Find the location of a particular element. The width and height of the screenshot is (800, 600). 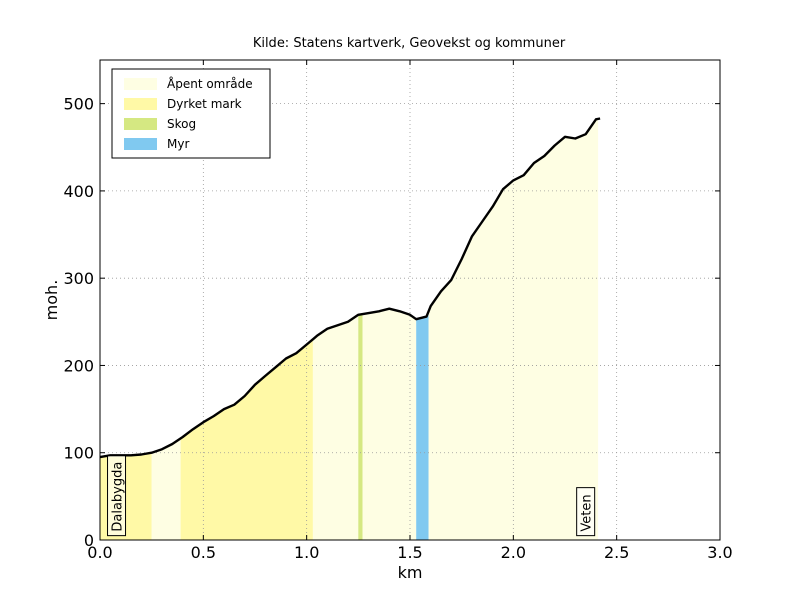

legend-label-1: Dyrket mark is located at coordinates (204, 104).